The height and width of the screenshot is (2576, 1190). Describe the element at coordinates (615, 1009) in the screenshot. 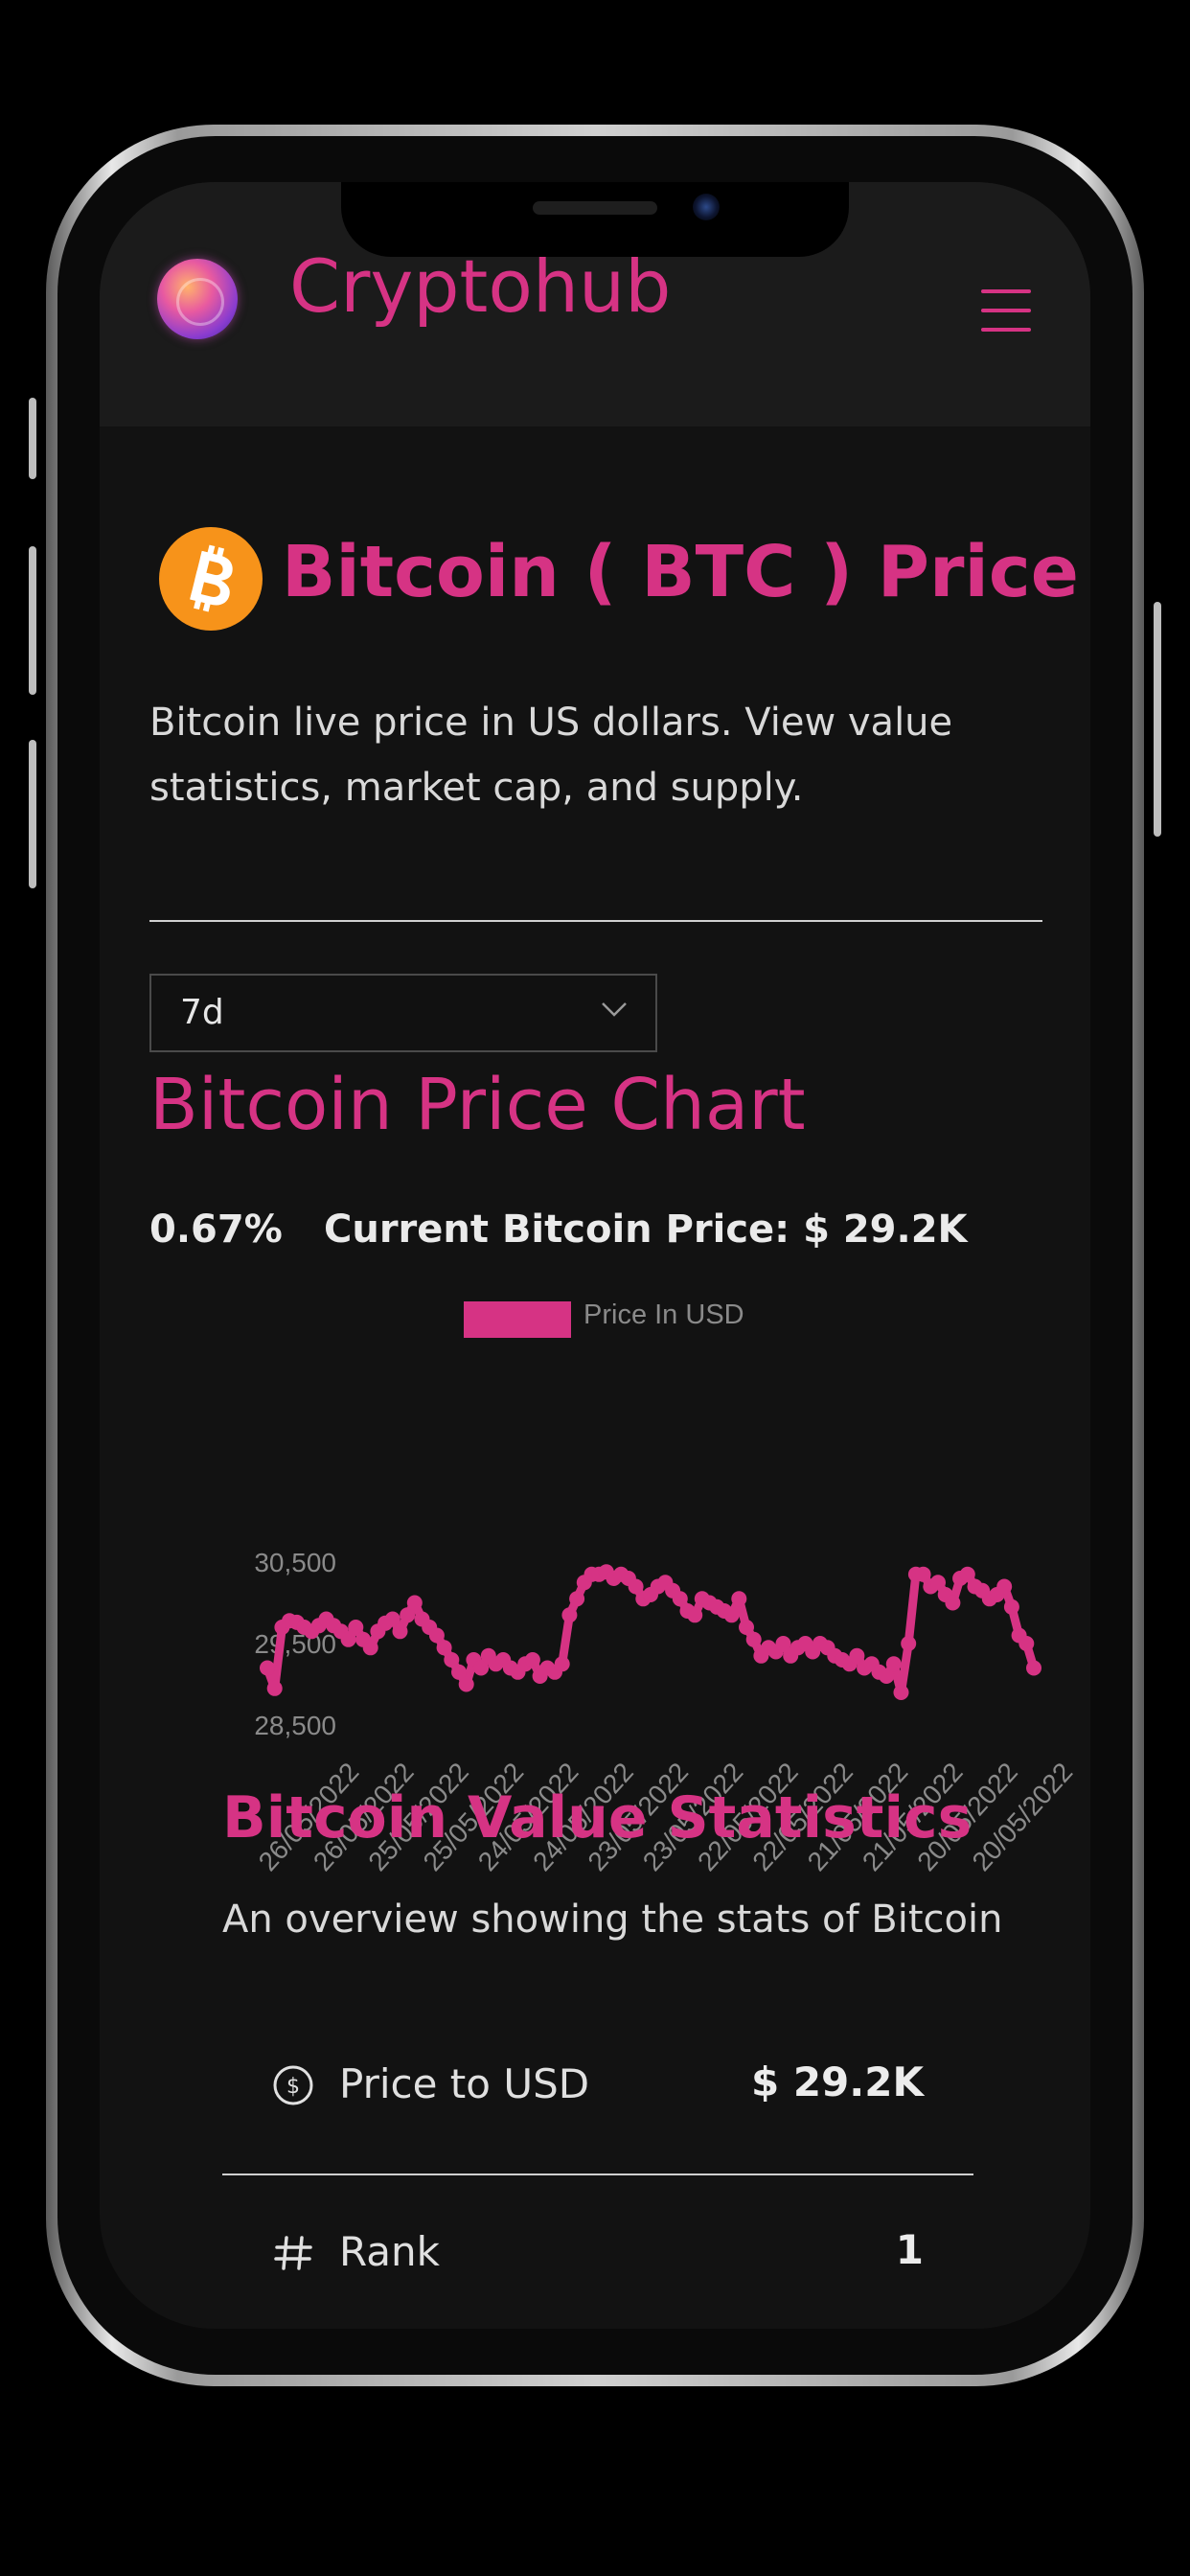

I see `chevron-down-icon` at that location.